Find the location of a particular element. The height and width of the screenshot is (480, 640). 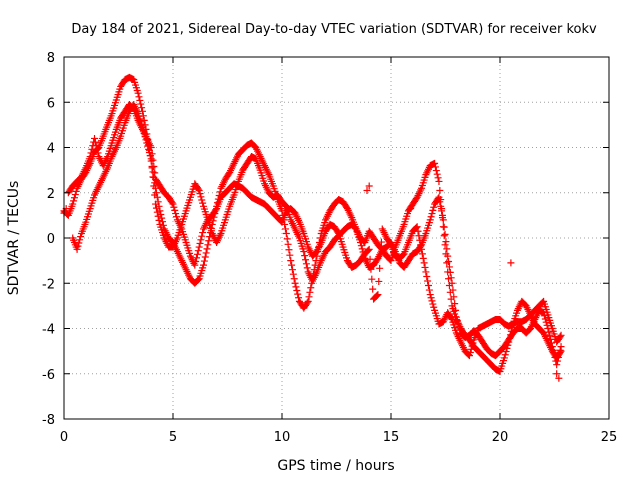

x-tick-label: 0 is located at coordinates (64, 437).